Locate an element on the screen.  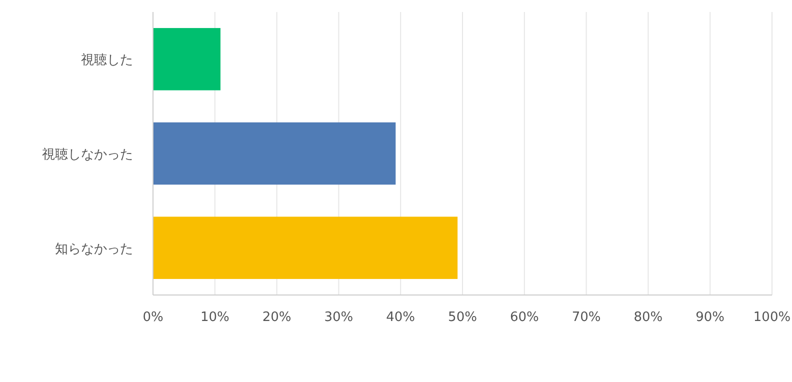
x-tick-label: 80% is located at coordinates (648, 317).